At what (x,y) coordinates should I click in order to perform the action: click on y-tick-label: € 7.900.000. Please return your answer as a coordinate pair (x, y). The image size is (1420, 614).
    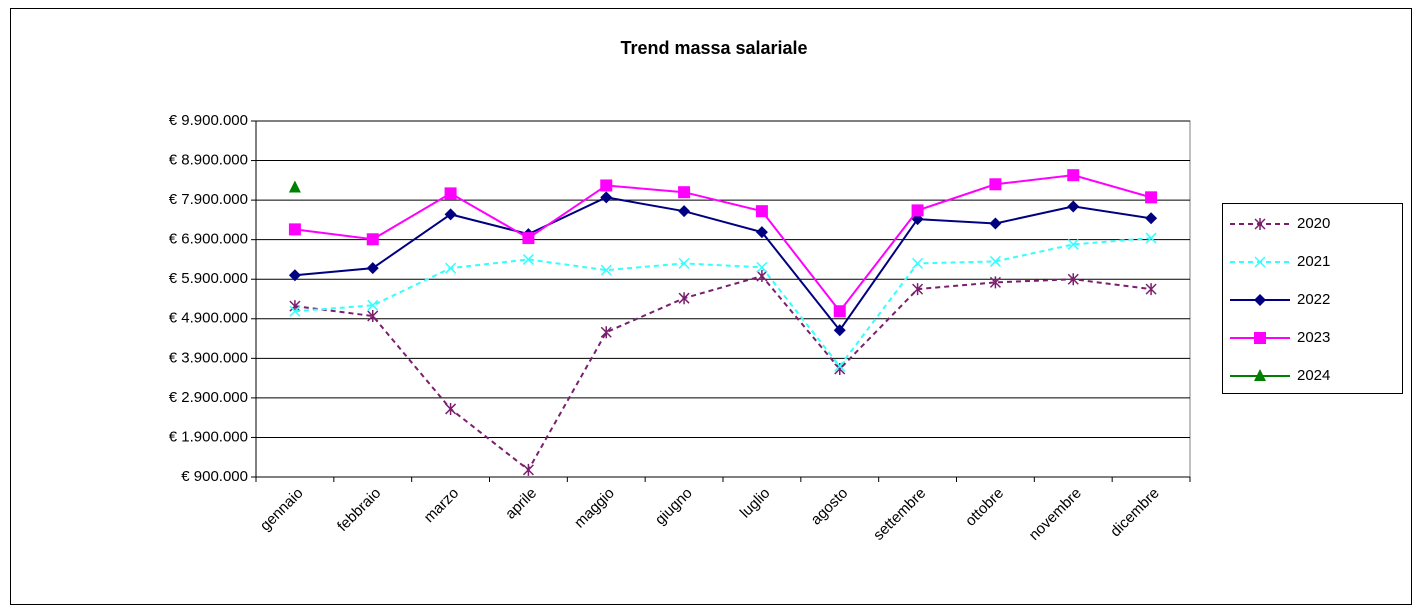
    Looking at the image, I should click on (208, 199).